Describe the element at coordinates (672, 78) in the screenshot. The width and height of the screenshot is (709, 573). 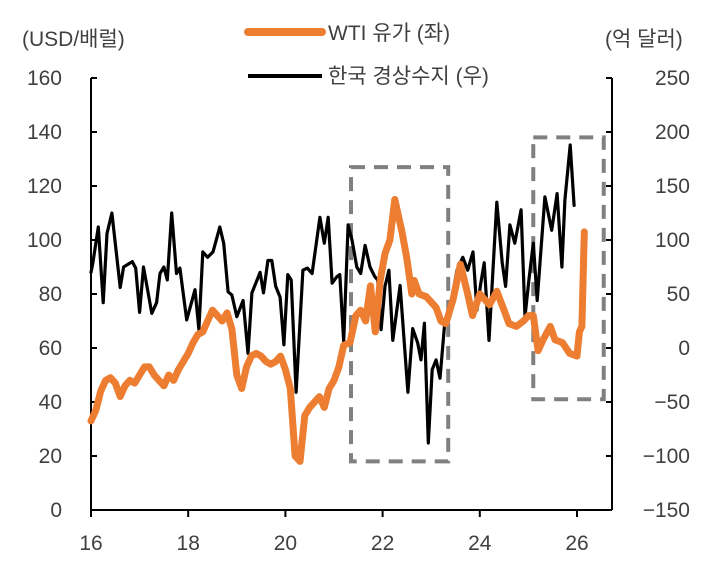
I see `right-tick-label: 250` at that location.